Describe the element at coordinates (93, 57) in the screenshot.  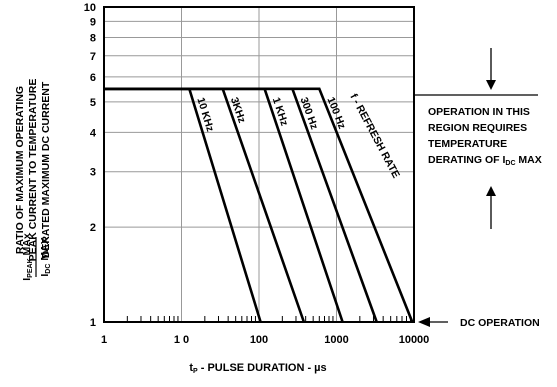
I see `y-tick-label: 7` at that location.